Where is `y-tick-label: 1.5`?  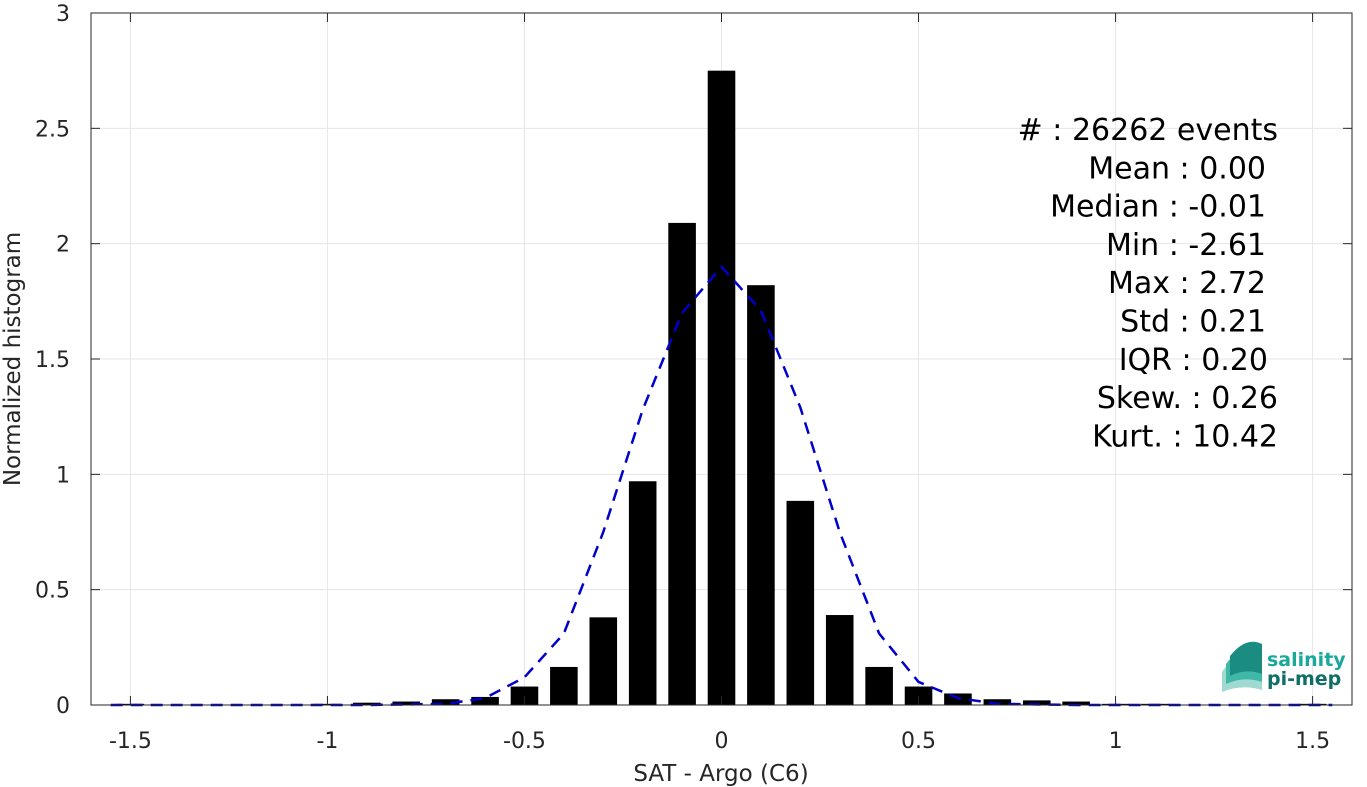
y-tick-label: 1.5 is located at coordinates (52, 360).